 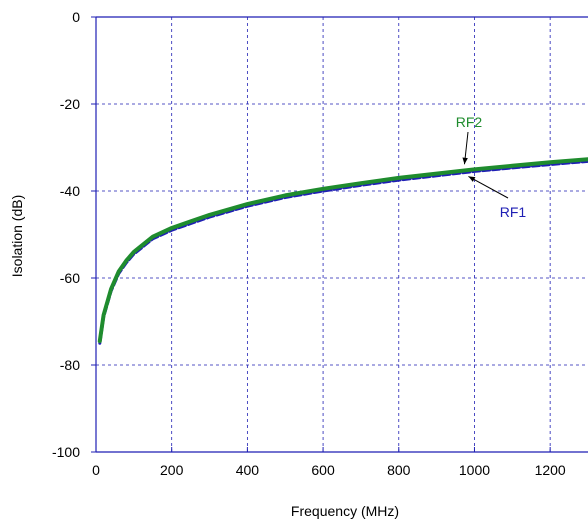 What do you see at coordinates (248, 470) in the screenshot?
I see `x-tick-label: 400` at bounding box center [248, 470].